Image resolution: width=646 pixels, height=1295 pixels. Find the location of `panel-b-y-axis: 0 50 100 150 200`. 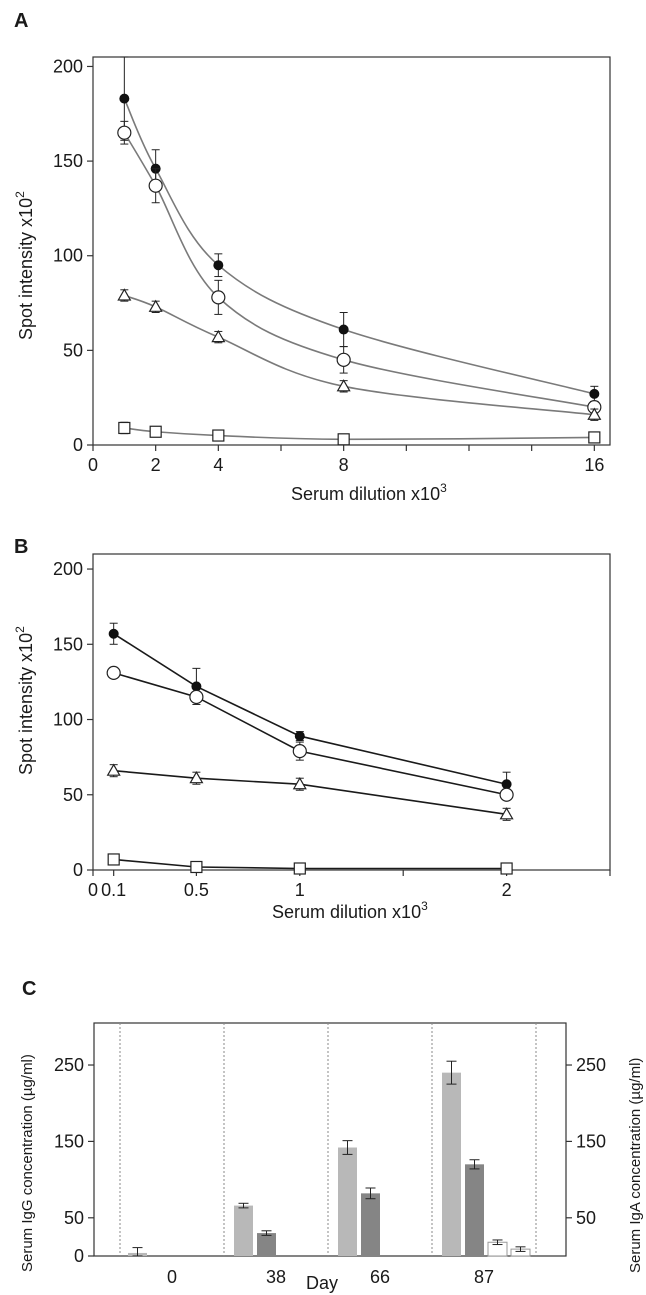

panel-b-y-axis: 0 50 100 150 200 is located at coordinates (73, 719).